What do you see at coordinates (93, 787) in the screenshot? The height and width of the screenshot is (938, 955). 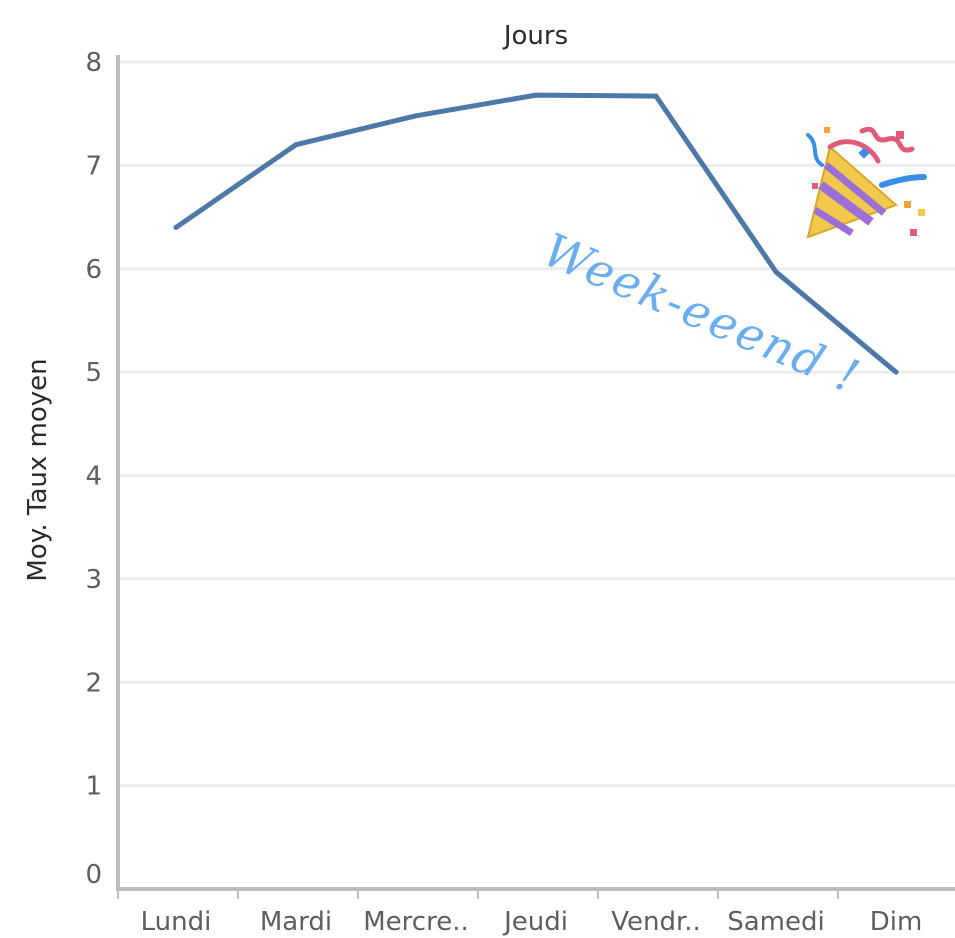 I see `y-tick-label: 1` at bounding box center [93, 787].